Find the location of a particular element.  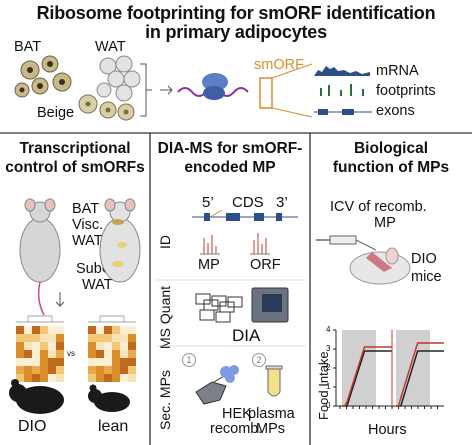

upstream-smorf-marker is located at coordinates (216, 213).